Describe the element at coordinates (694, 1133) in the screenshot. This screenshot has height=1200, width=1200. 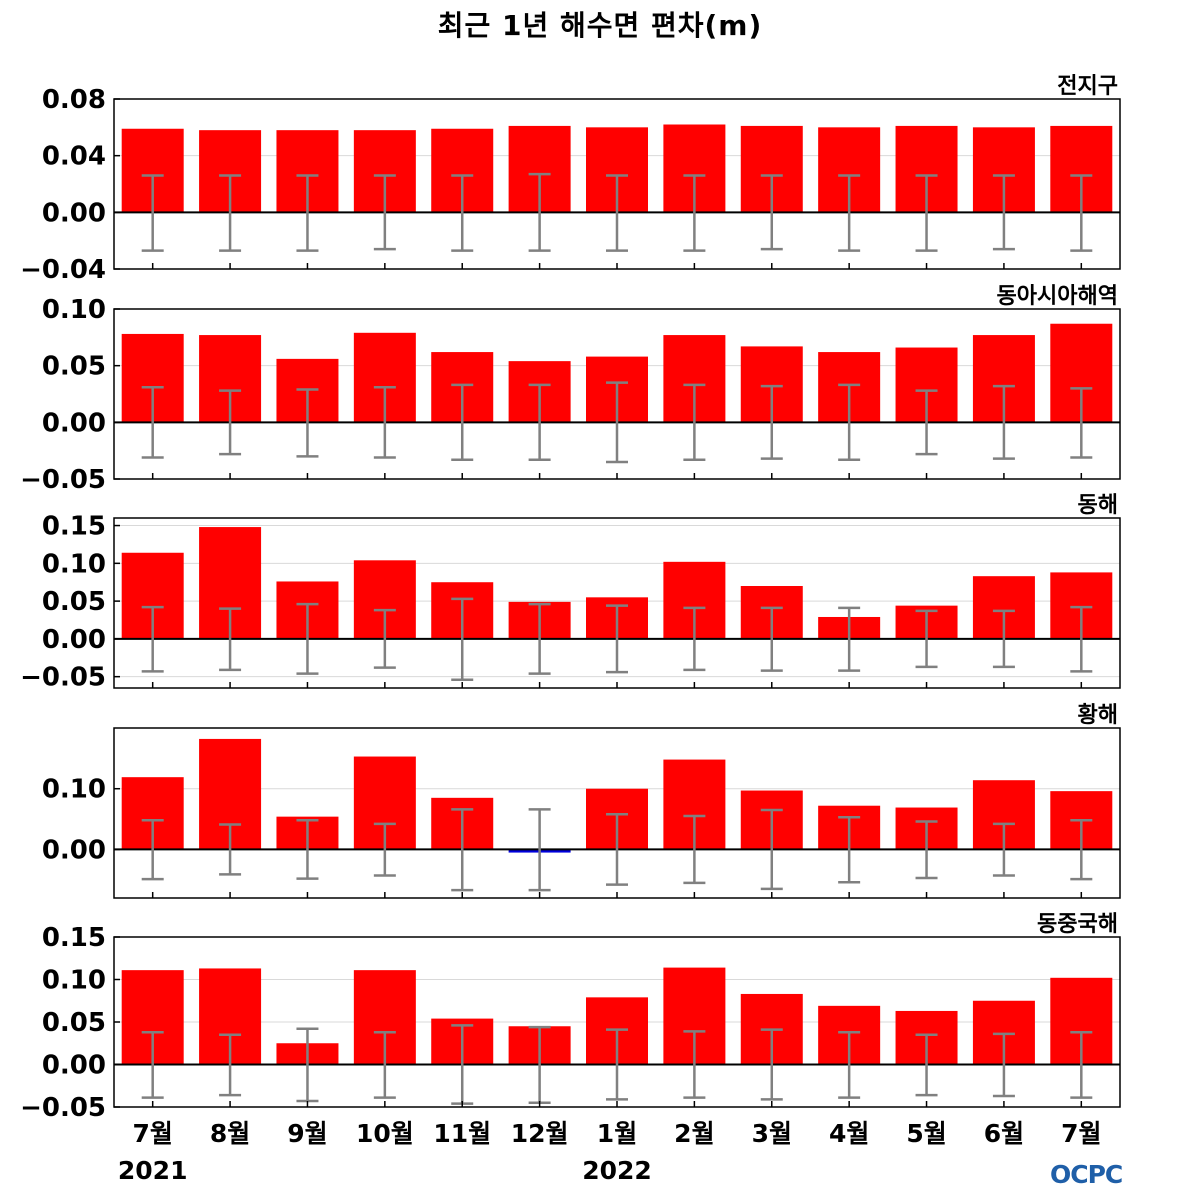
I see `x-tick-label: 2월` at that location.